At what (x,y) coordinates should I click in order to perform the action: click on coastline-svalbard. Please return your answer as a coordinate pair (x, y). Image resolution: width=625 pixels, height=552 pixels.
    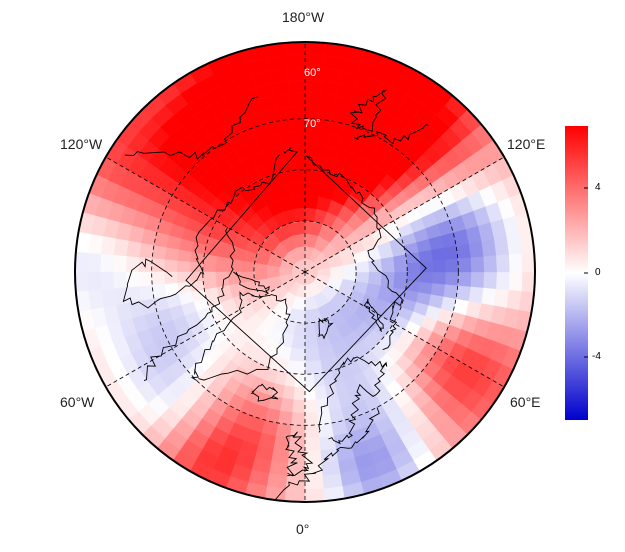
    Looking at the image, I should click on (326, 328).